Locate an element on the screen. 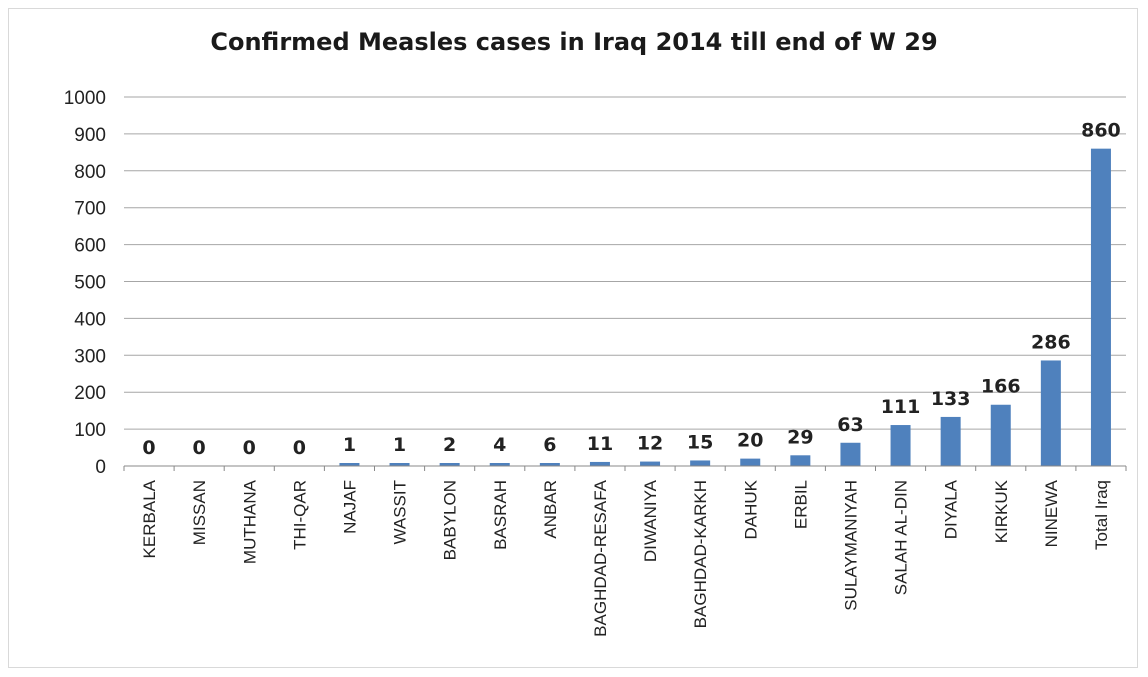 The width and height of the screenshot is (1148, 677). y-tick-label: 600 is located at coordinates (90, 246).